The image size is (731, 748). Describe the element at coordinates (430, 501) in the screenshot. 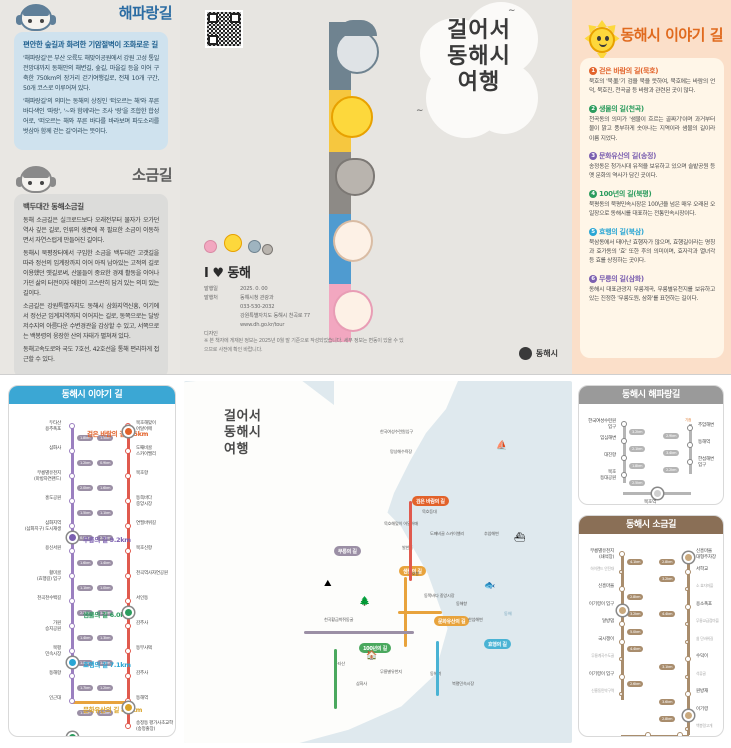

I see `map-course-pin: 검은 바람의 길` at that location.